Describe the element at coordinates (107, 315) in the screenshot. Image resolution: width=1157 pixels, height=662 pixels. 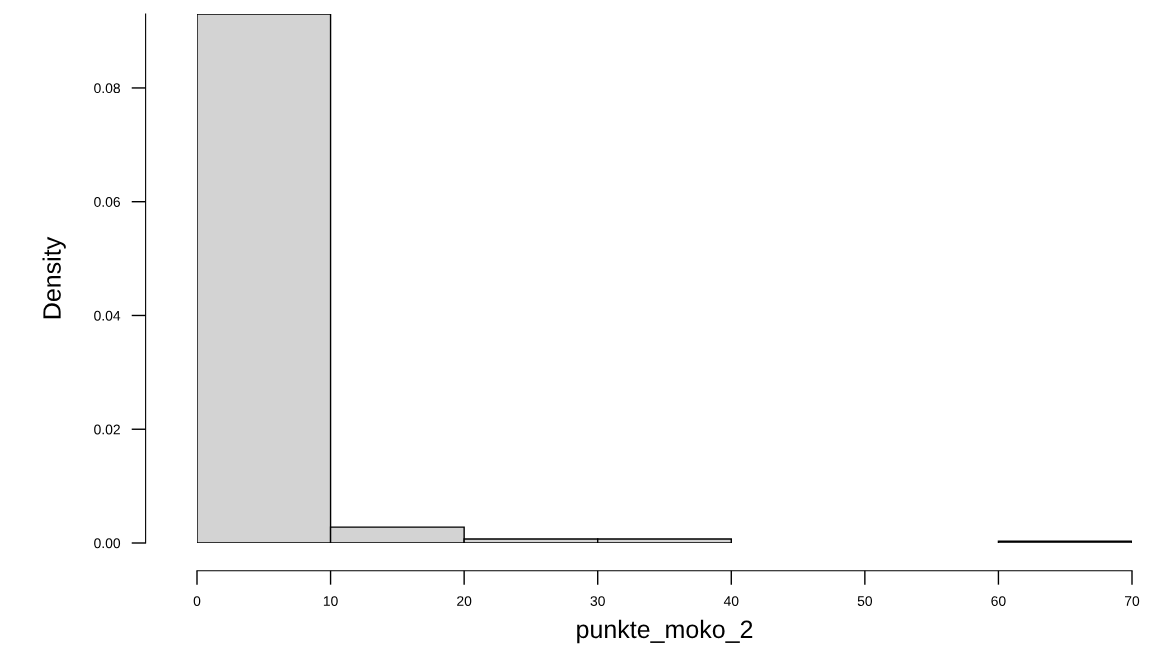
I see `y-tick-label: 0.04` at that location.